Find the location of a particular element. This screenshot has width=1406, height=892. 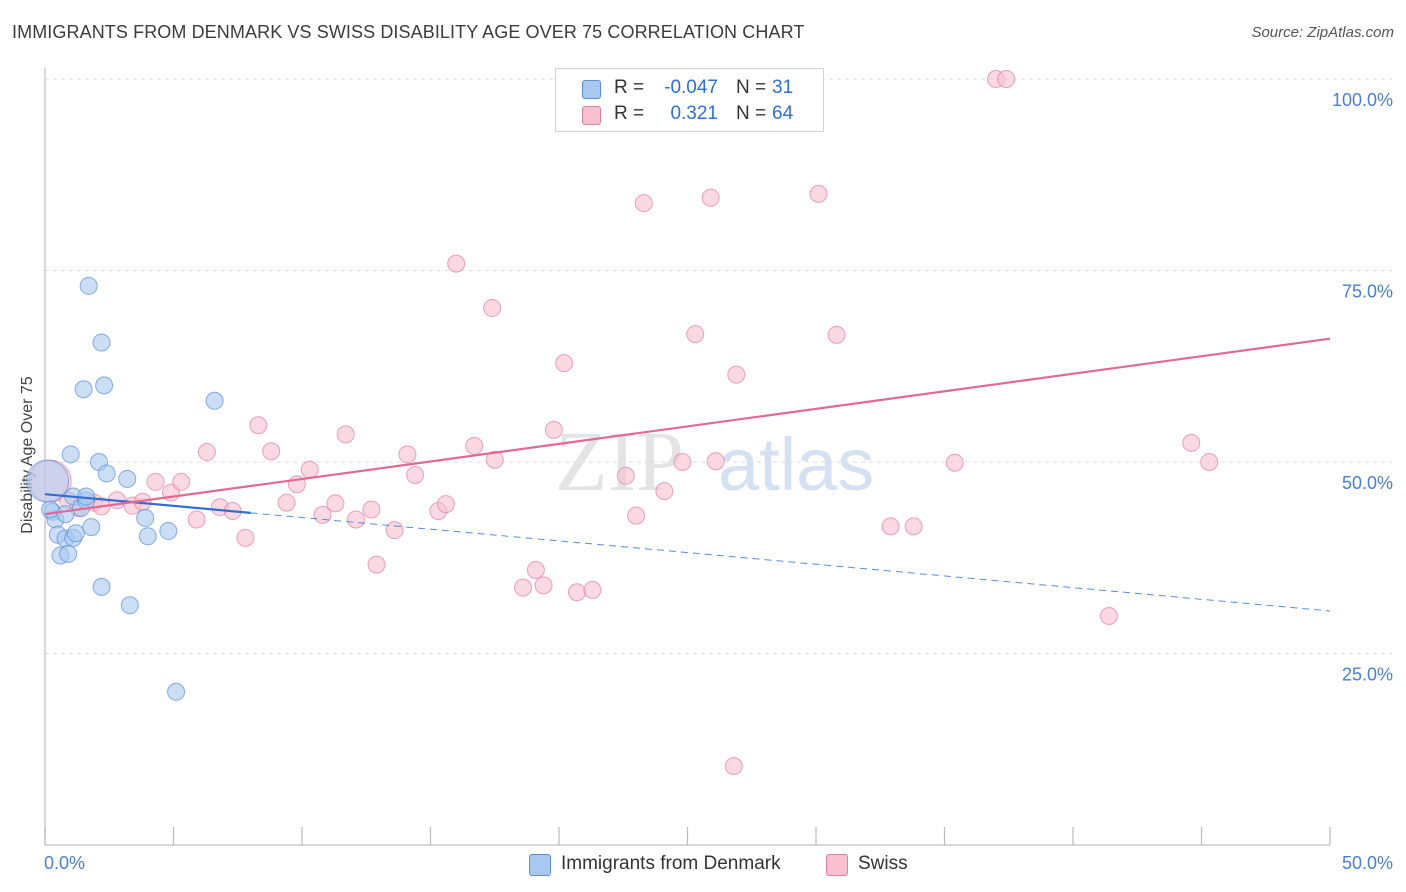

x-tick-label-min: 0.0% is located at coordinates (64, 863).